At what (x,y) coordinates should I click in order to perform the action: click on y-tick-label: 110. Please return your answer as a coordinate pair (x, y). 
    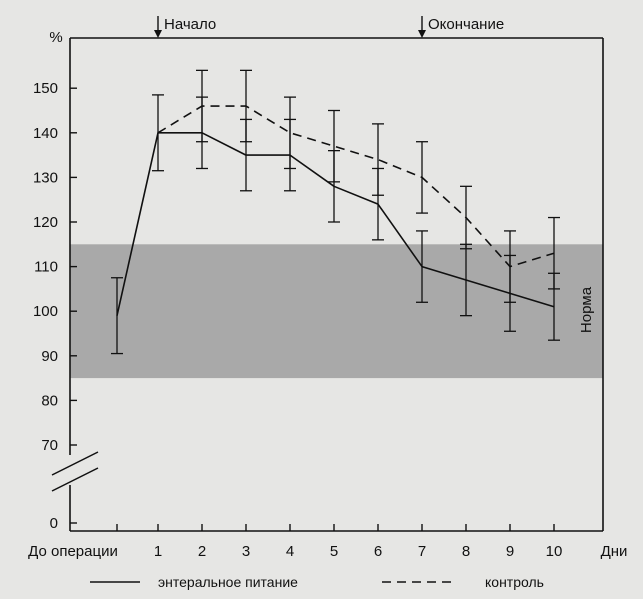
    Looking at the image, I should click on (46, 267).